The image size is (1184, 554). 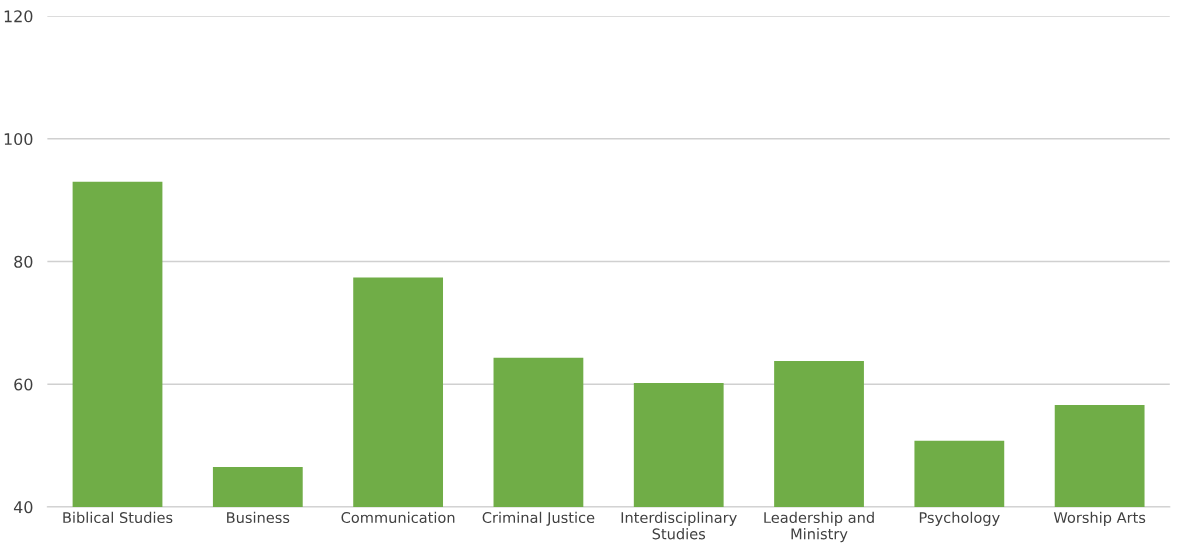 What do you see at coordinates (819, 527) in the screenshot?
I see `x-tick-label: Leadership and Ministry` at bounding box center [819, 527].